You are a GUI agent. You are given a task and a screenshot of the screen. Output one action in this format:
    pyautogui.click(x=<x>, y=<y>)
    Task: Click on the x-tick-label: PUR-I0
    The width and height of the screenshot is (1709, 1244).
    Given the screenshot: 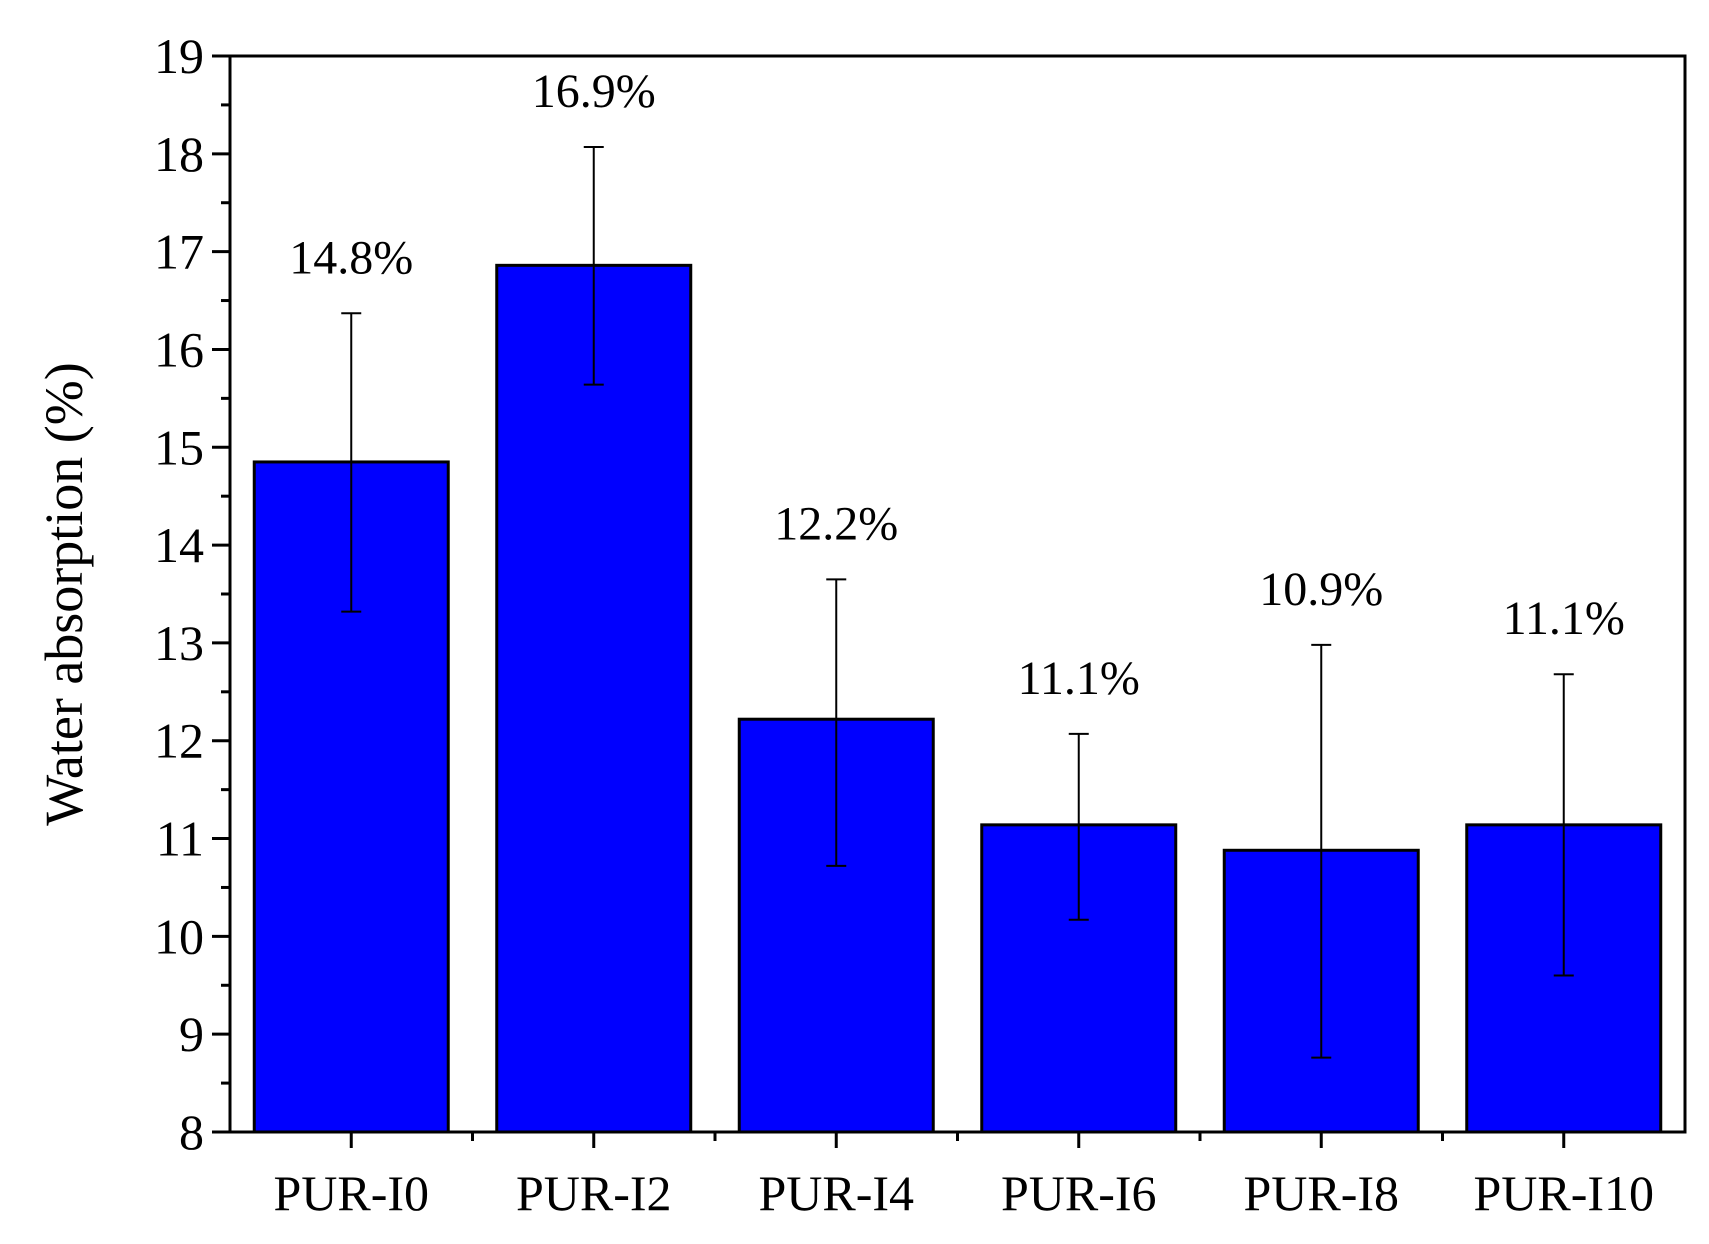 What is the action you would take?
    pyautogui.click(x=351, y=1193)
    